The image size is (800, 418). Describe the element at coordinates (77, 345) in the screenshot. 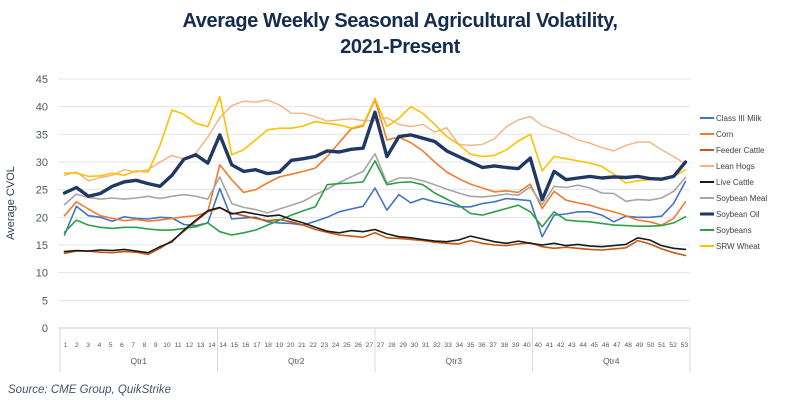

I see `week-label: 2` at that location.